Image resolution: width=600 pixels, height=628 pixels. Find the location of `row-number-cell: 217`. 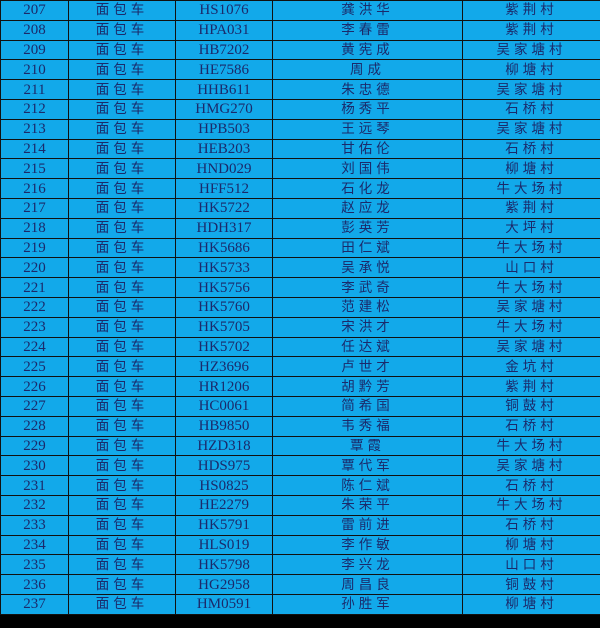

row-number-cell: 217 is located at coordinates (34, 208).